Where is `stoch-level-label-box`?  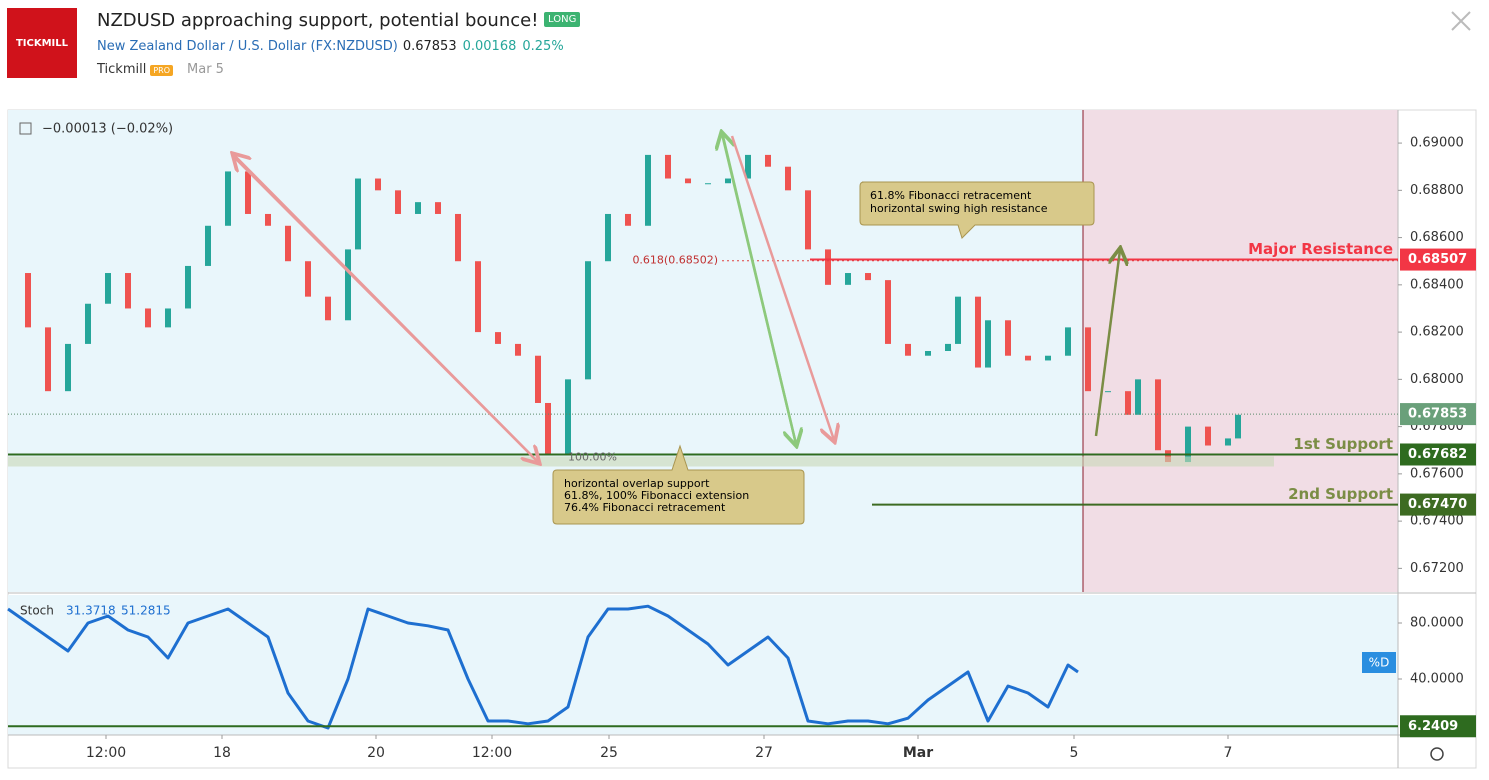 stoch-level-label-box is located at coordinates (1438, 726).